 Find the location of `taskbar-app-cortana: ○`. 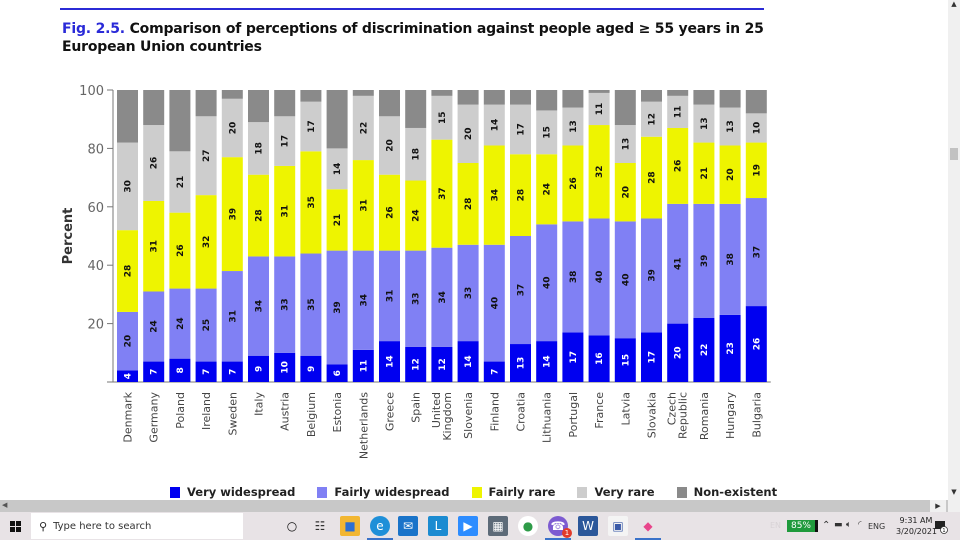

taskbar-app-cortana: ○ is located at coordinates (292, 526).